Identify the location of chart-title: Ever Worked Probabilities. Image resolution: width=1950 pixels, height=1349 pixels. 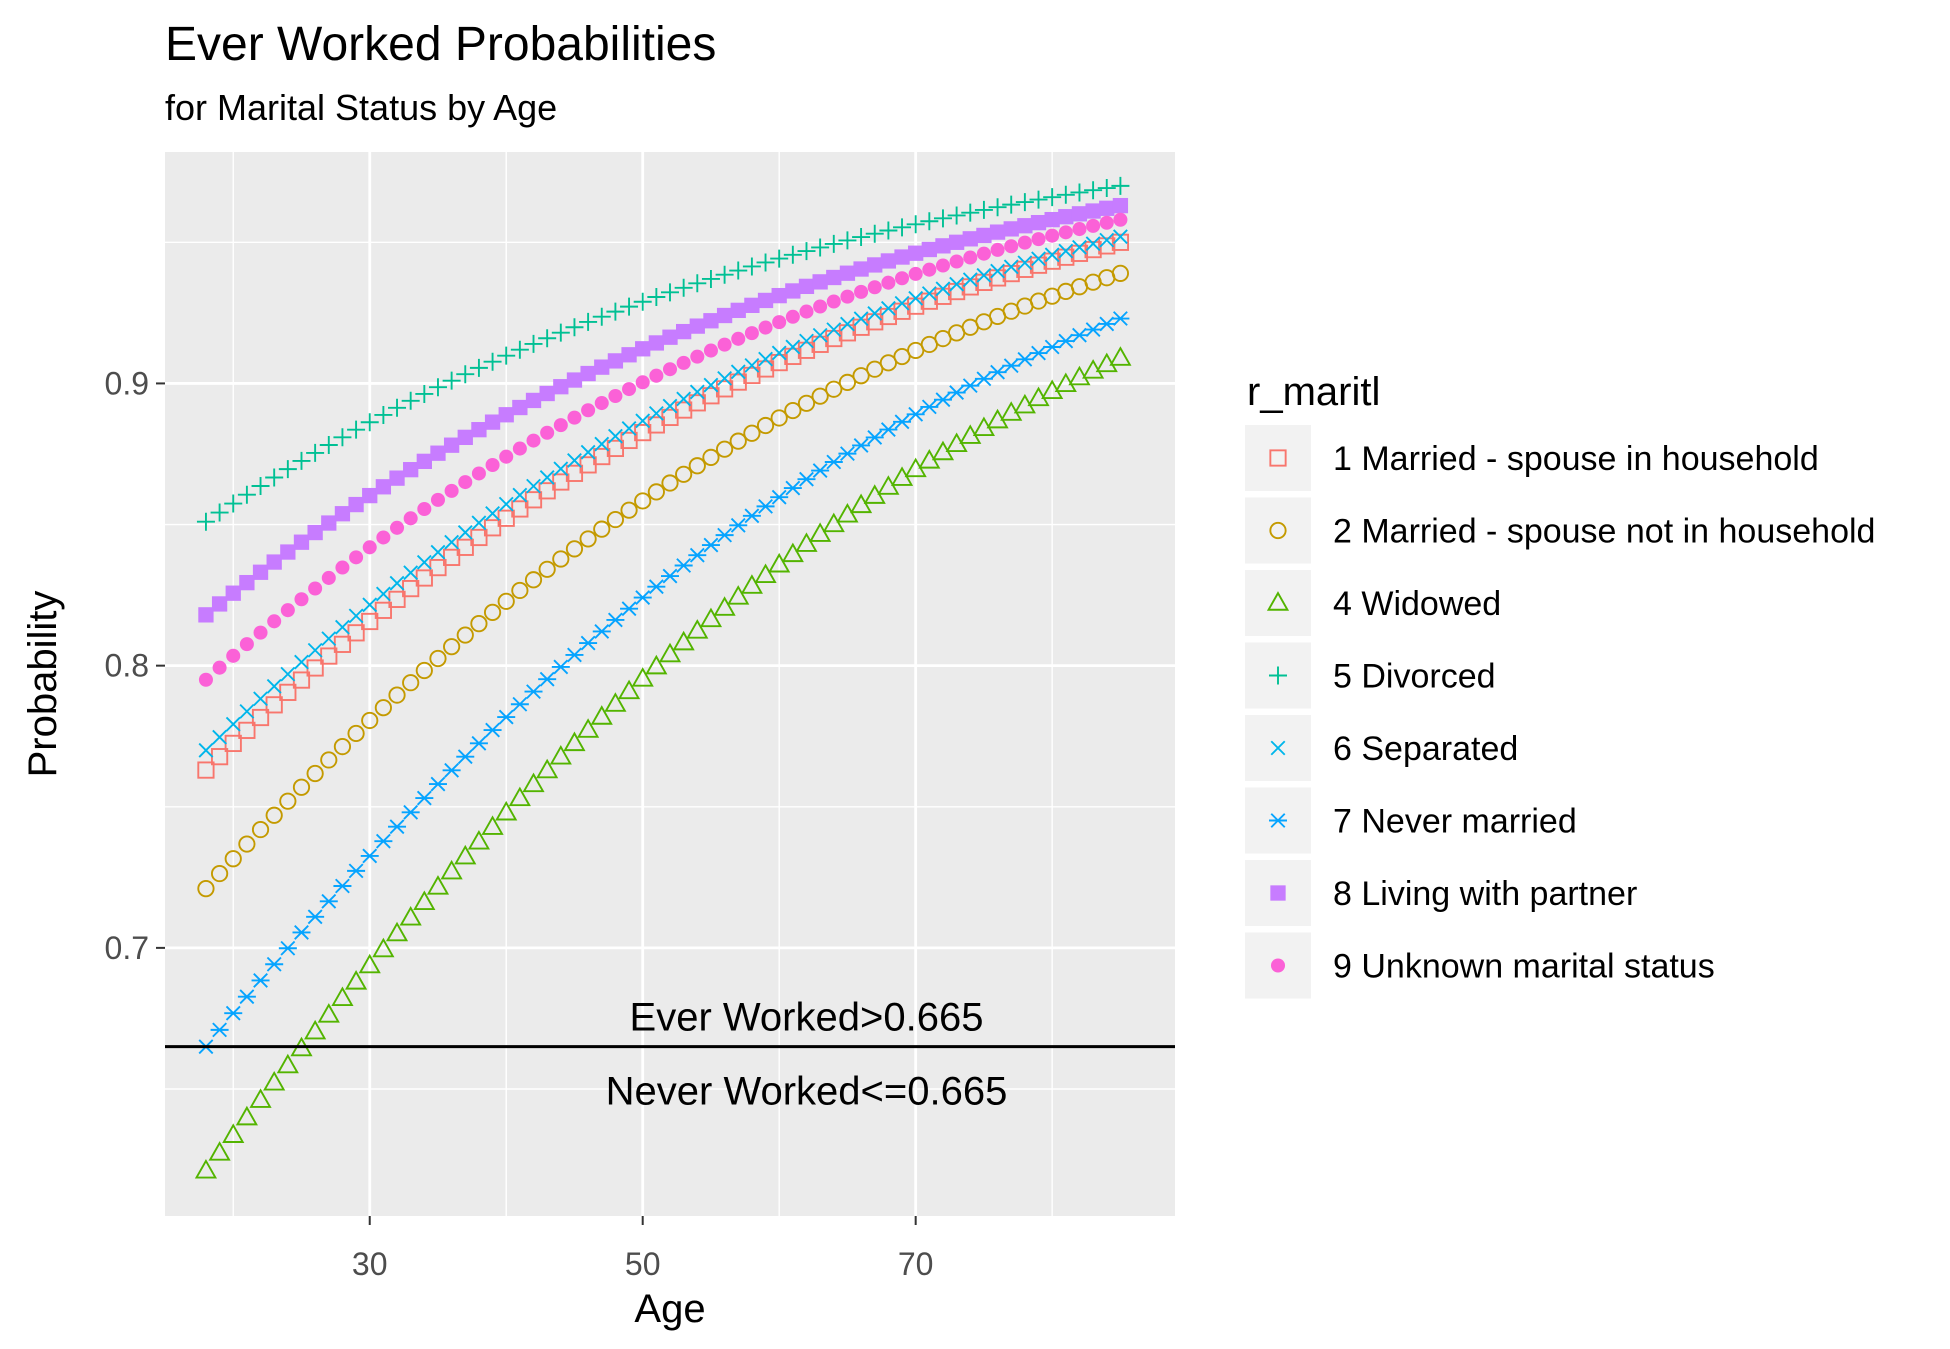
(440, 44).